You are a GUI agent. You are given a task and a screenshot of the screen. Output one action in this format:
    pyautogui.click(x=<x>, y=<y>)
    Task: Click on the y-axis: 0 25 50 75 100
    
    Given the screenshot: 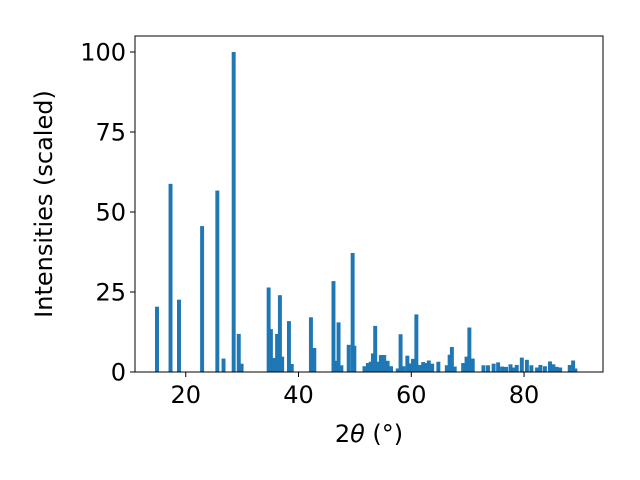 What is the action you would take?
    pyautogui.click(x=107, y=213)
    